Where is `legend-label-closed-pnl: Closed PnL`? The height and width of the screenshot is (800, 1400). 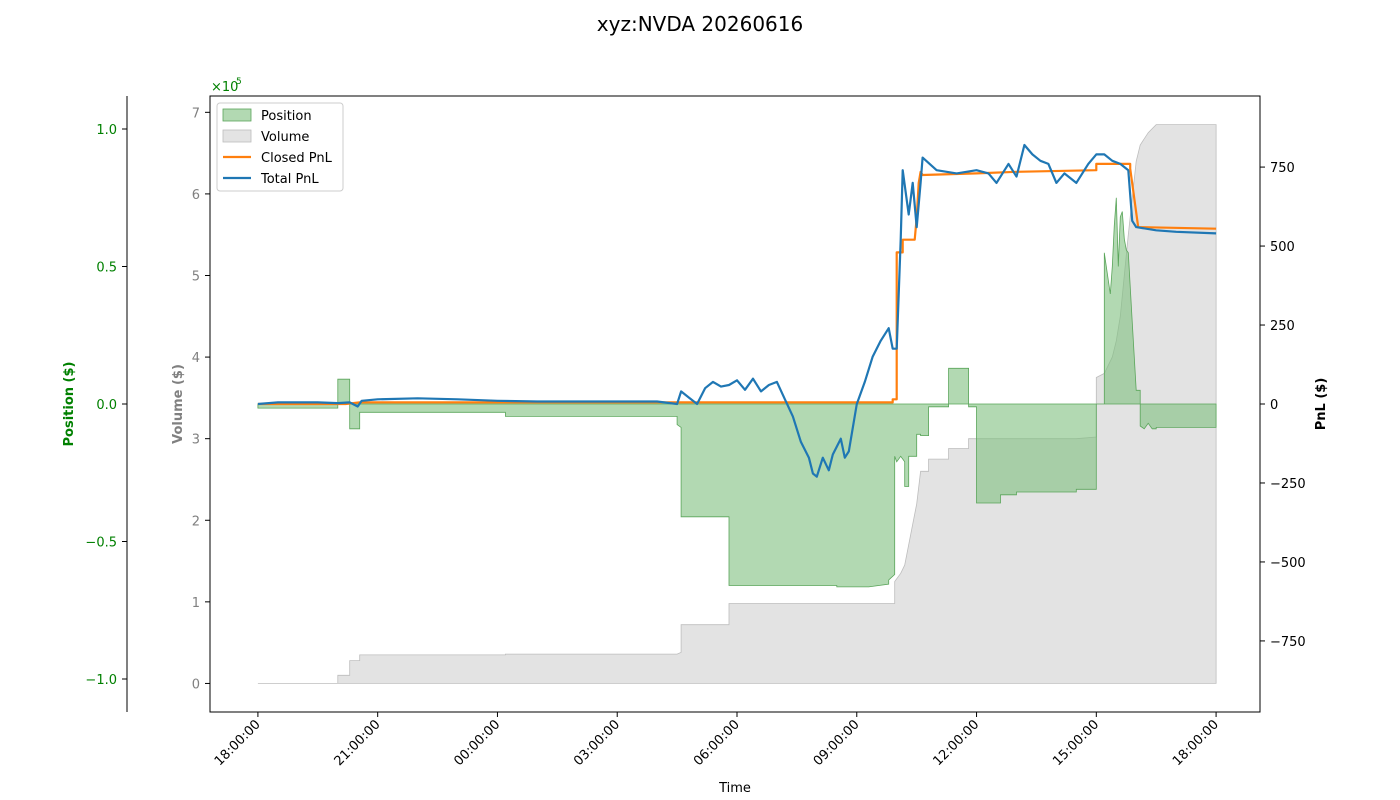
legend-label-closed-pnl: Closed PnL is located at coordinates (297, 158).